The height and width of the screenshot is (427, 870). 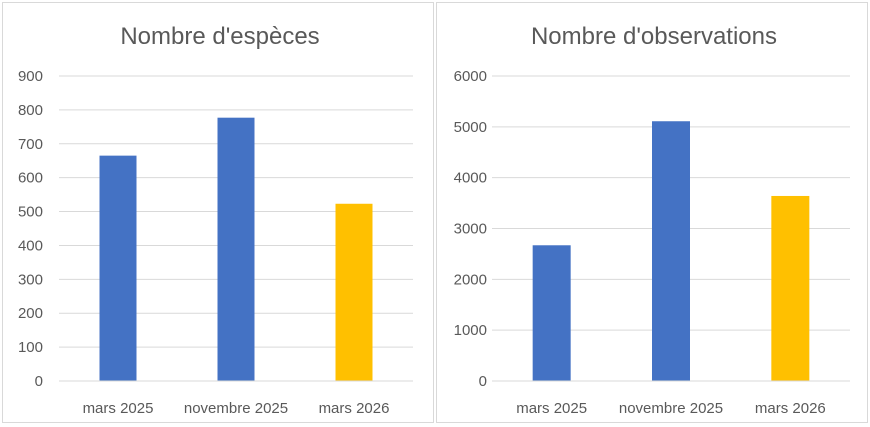 What do you see at coordinates (30, 212) in the screenshot?
I see `y-tick-label: 500` at bounding box center [30, 212].